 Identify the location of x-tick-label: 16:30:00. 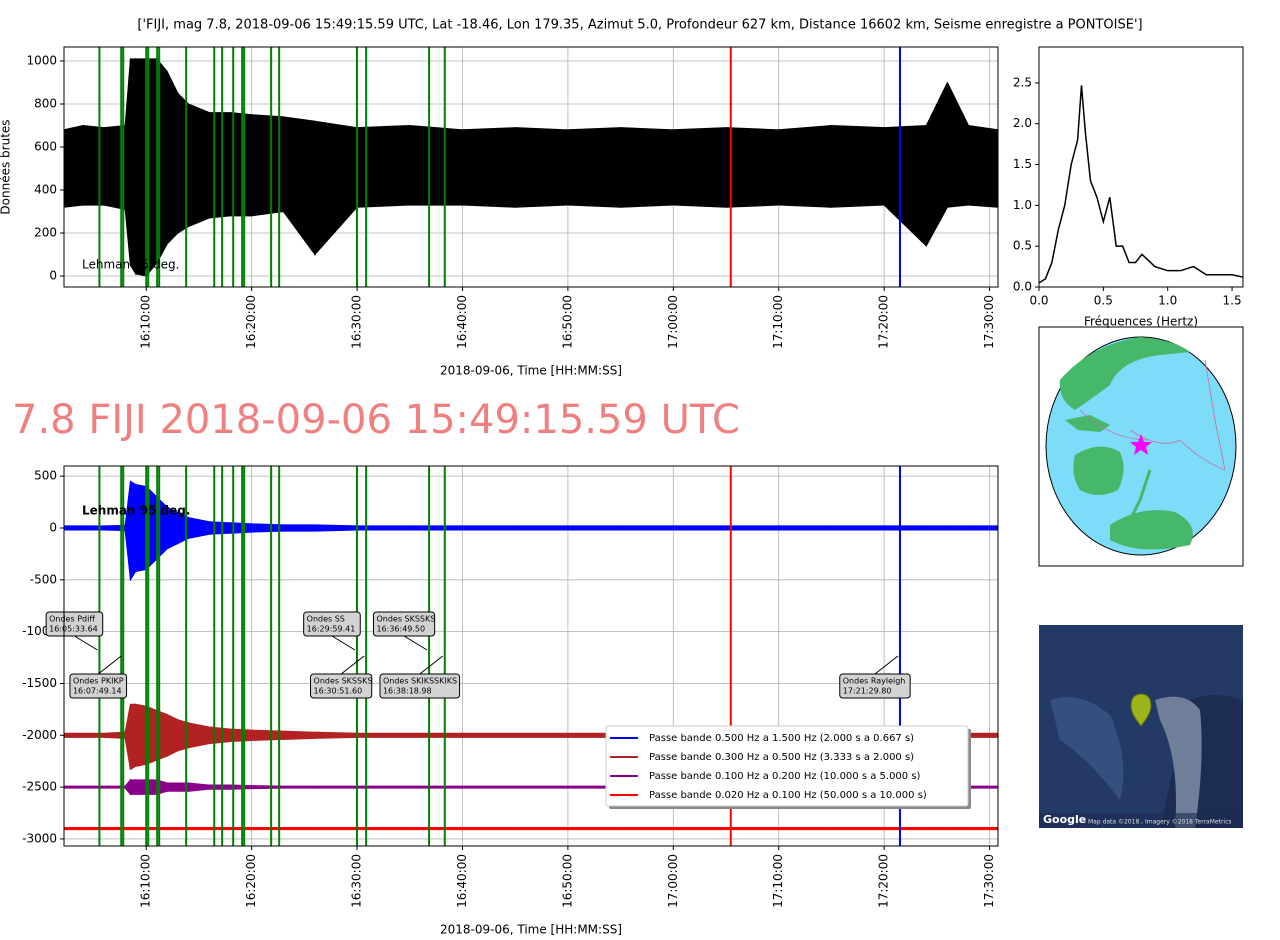
(357, 322).